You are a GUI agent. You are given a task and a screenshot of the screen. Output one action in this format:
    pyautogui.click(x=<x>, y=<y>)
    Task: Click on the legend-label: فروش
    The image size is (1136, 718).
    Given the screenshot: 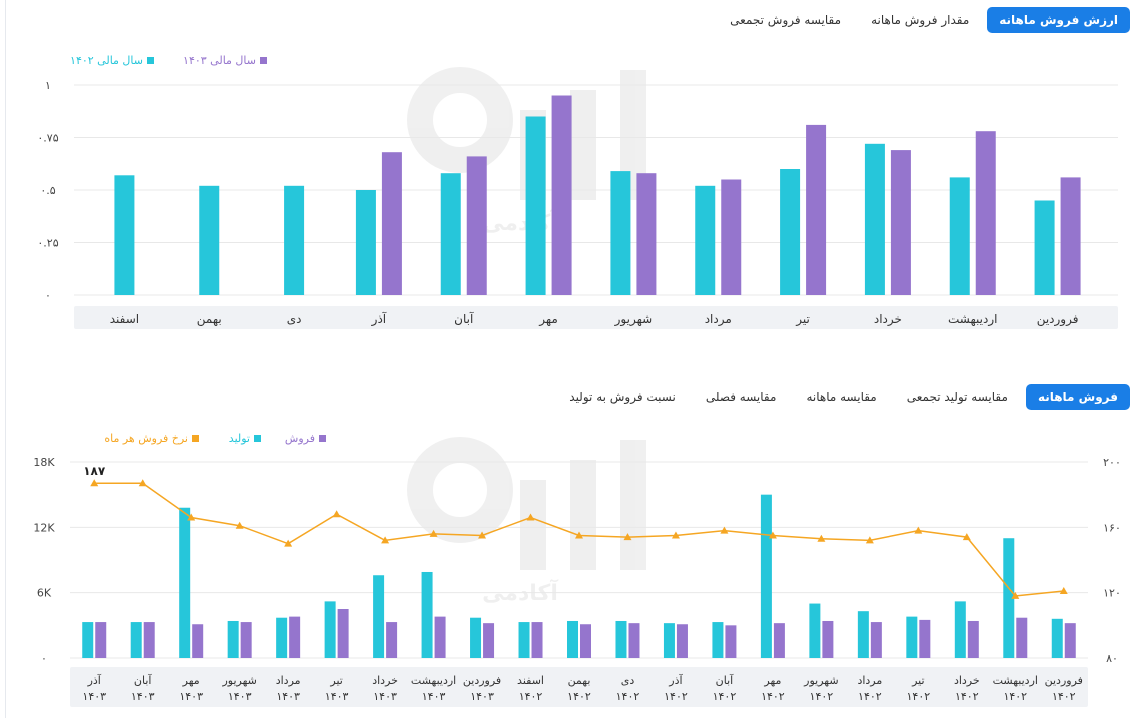 What is the action you would take?
    pyautogui.click(x=300, y=438)
    